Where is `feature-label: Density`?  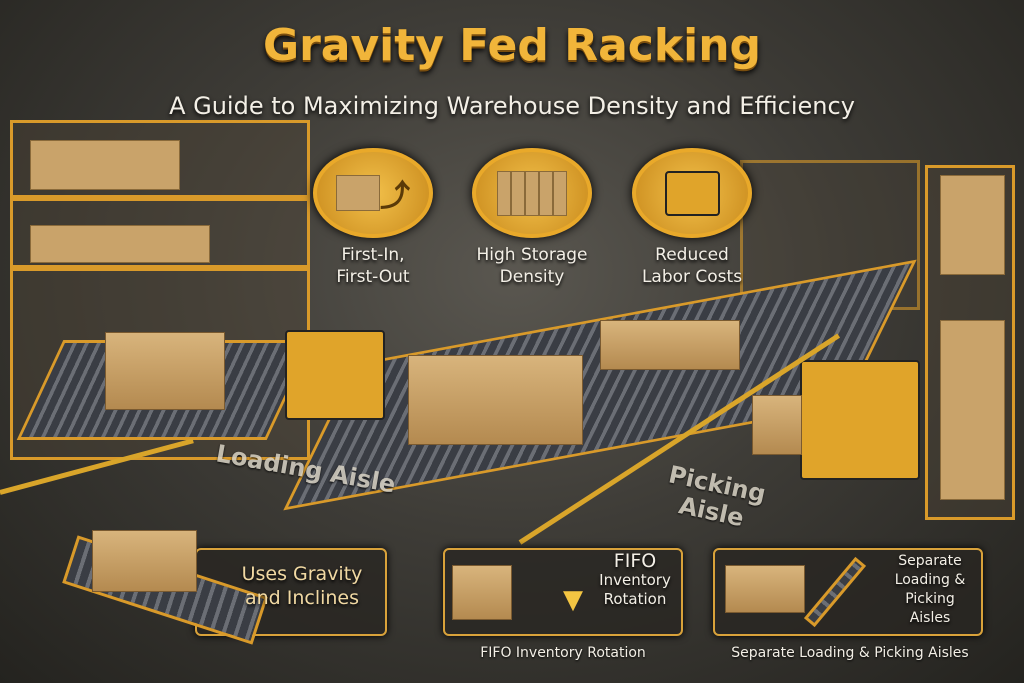
feature-label: Density is located at coordinates (532, 277).